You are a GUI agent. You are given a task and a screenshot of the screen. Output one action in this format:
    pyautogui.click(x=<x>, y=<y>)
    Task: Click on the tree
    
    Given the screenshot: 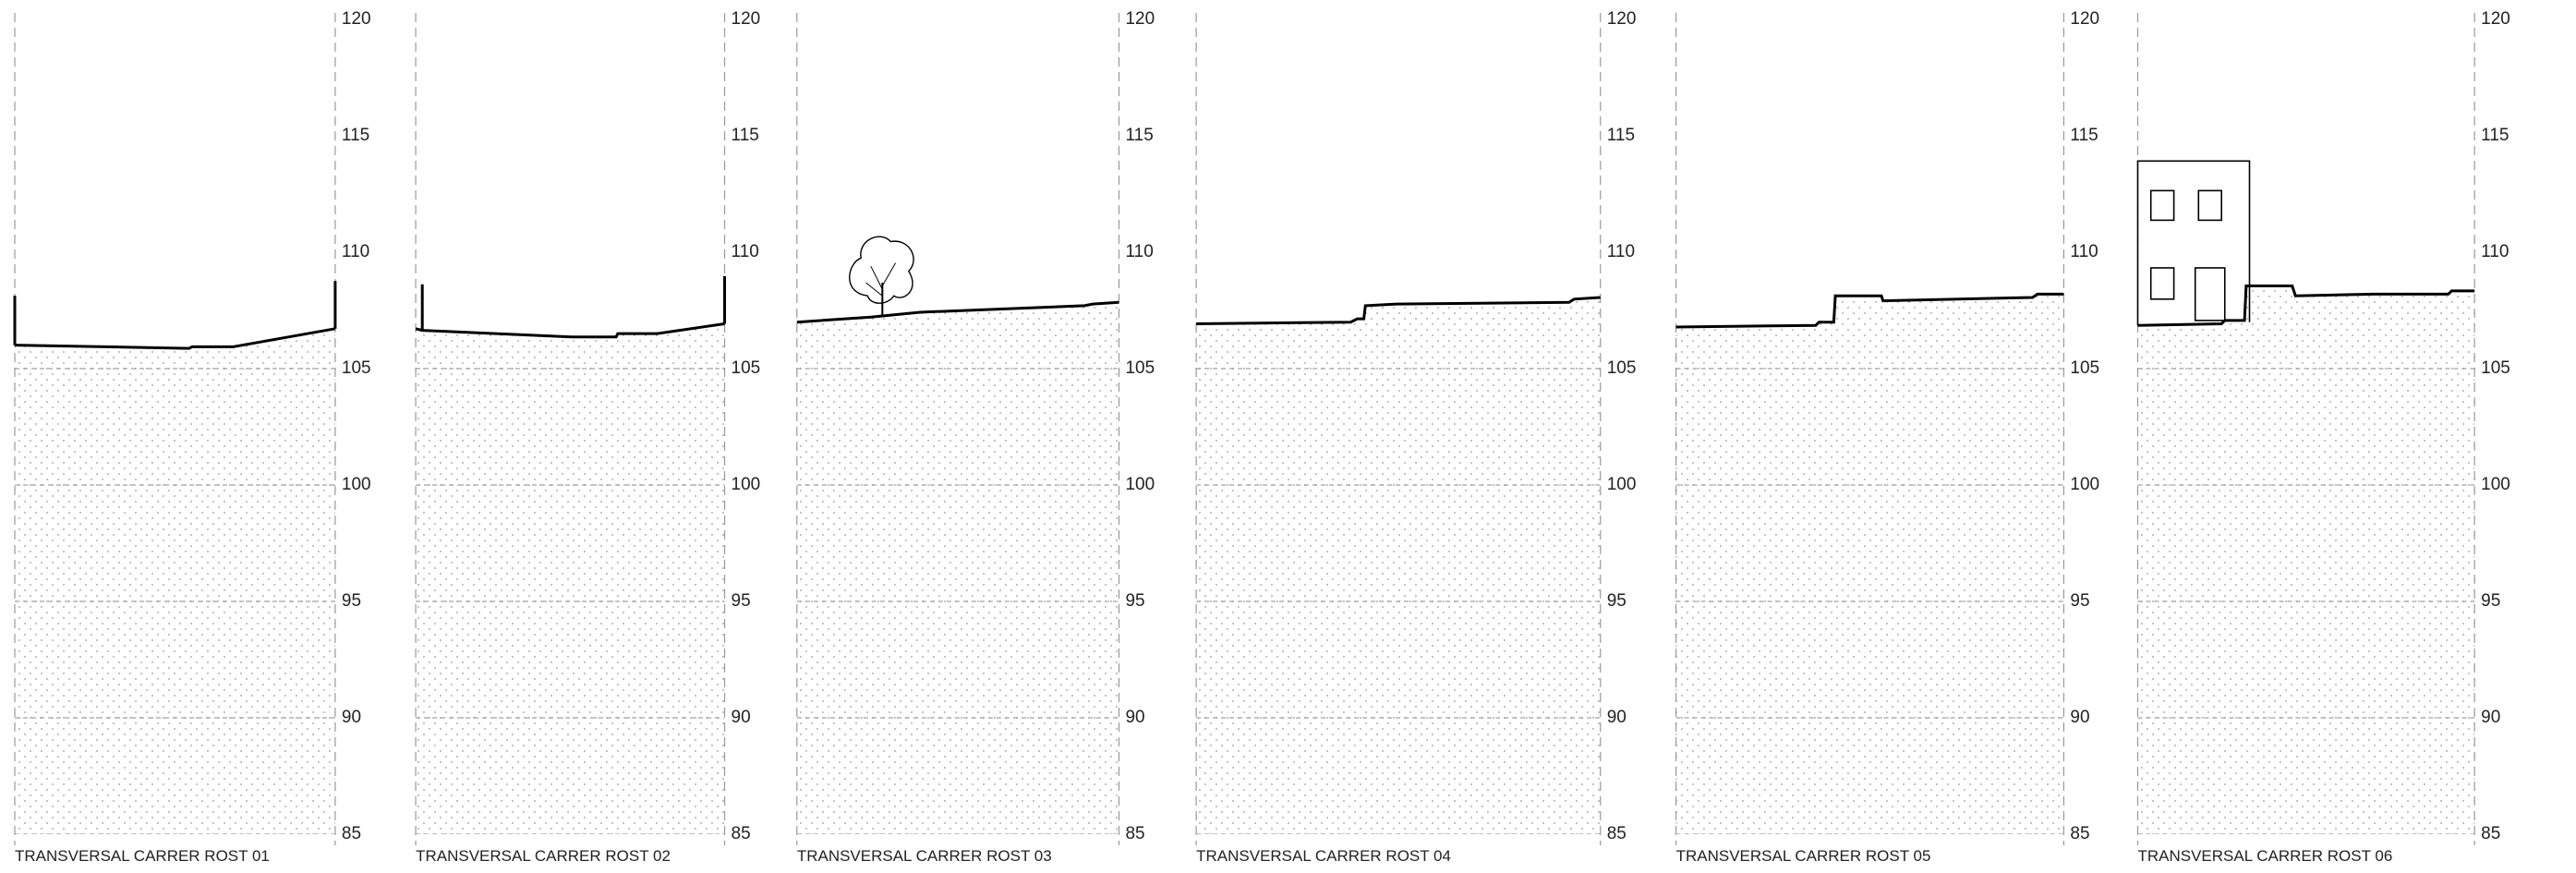 What is the action you would take?
    pyautogui.click(x=881, y=277)
    